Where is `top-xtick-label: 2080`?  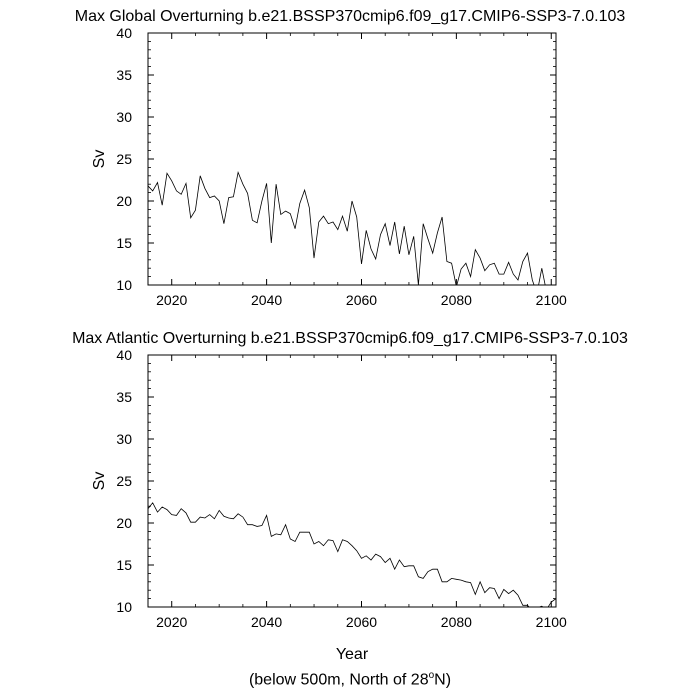
top-xtick-label: 2080 is located at coordinates (456, 300).